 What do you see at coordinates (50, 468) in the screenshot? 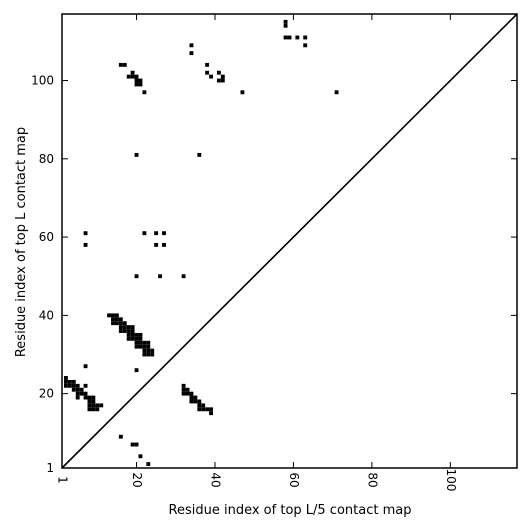
I see `y-tick-label: 1` at bounding box center [50, 468].